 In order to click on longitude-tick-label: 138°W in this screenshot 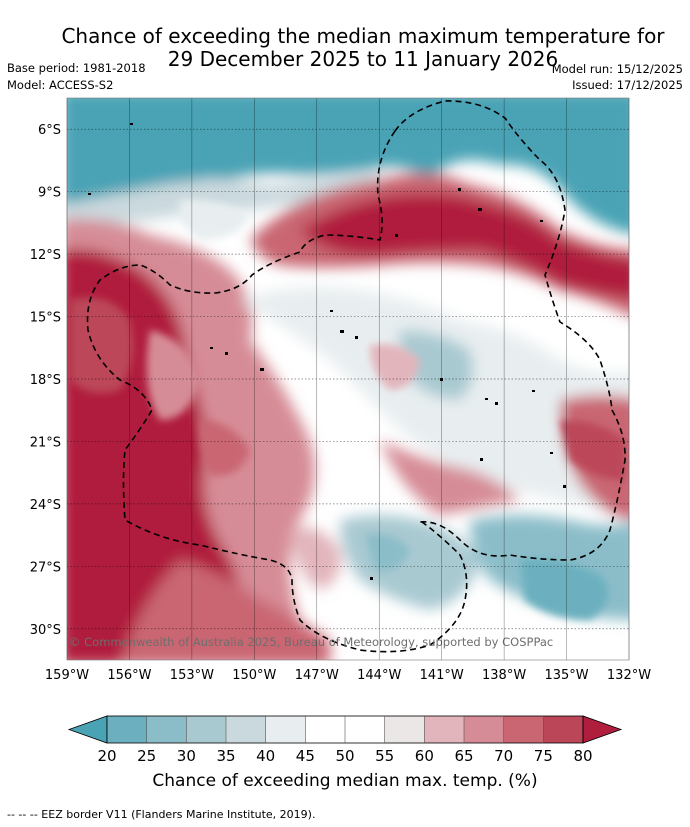, I will do `click(504, 675)`.